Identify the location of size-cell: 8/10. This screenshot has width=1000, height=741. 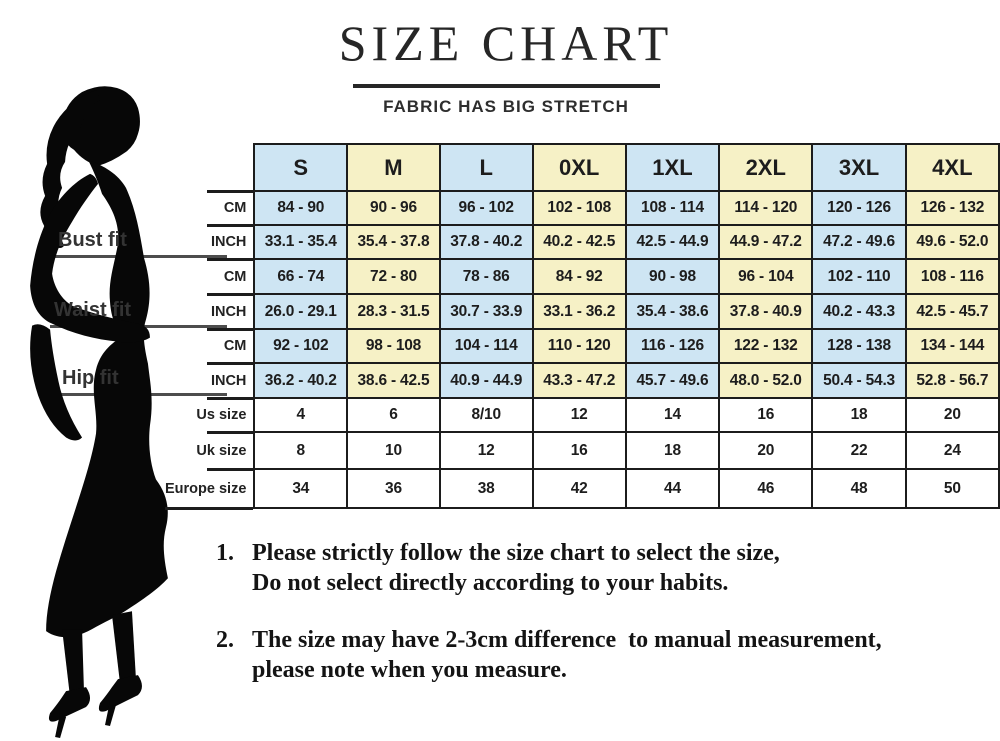
(486, 415).